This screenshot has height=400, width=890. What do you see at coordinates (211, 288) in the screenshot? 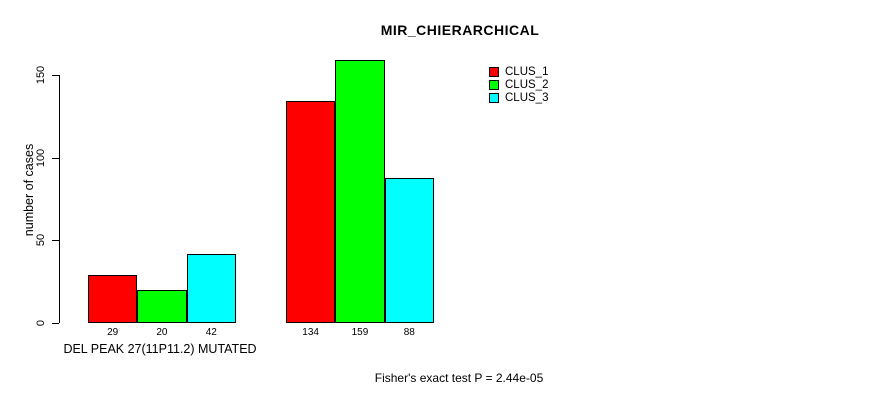
I see `bar-clus_3-group1` at bounding box center [211, 288].